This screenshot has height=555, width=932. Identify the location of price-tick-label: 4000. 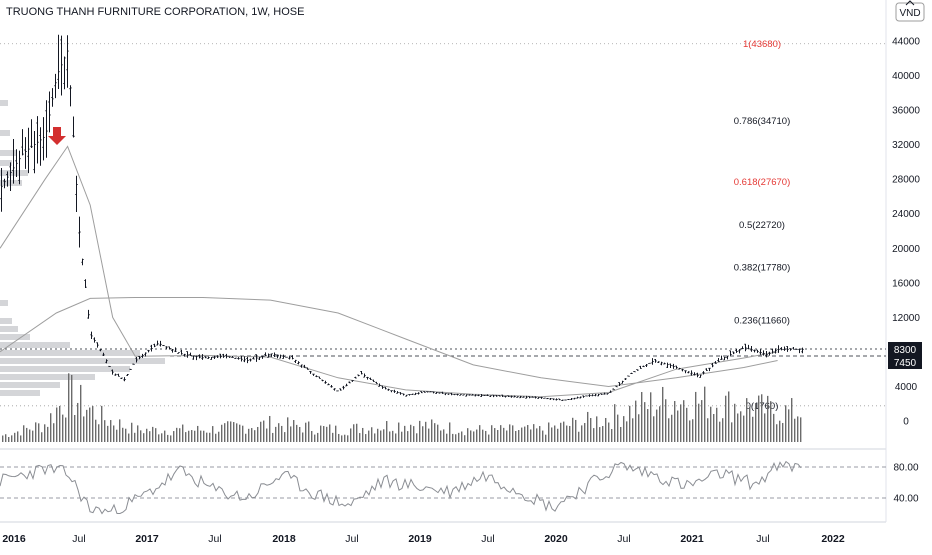
(906, 387).